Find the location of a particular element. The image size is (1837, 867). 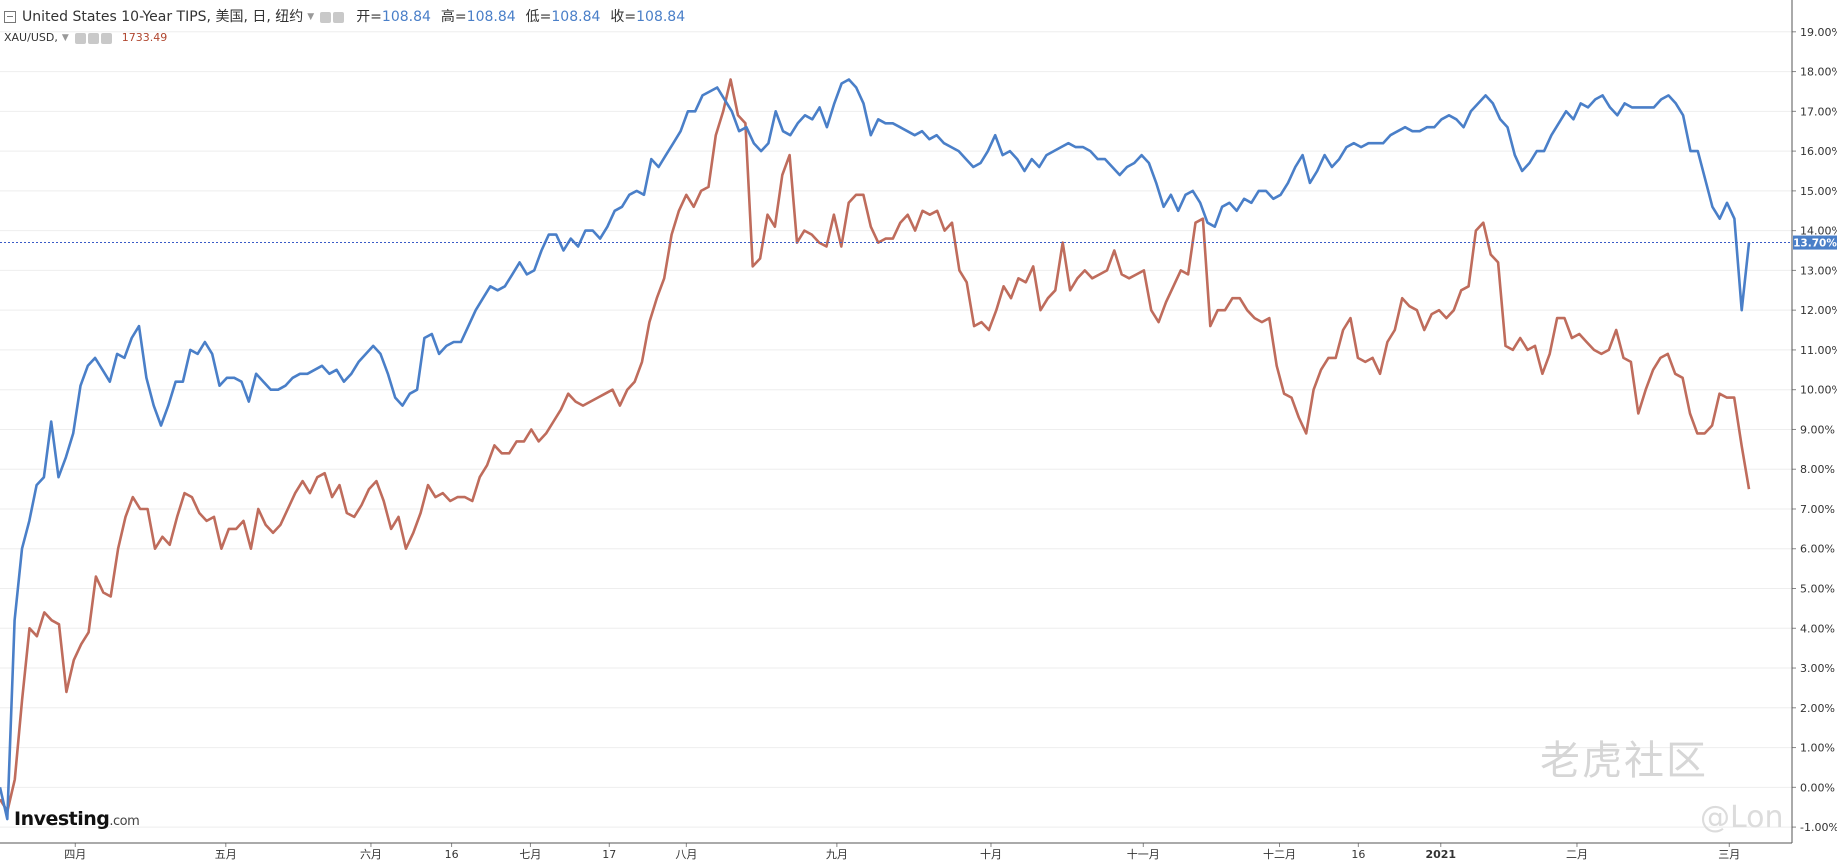

y-tick-label: 1.00% is located at coordinates (1817, 748).